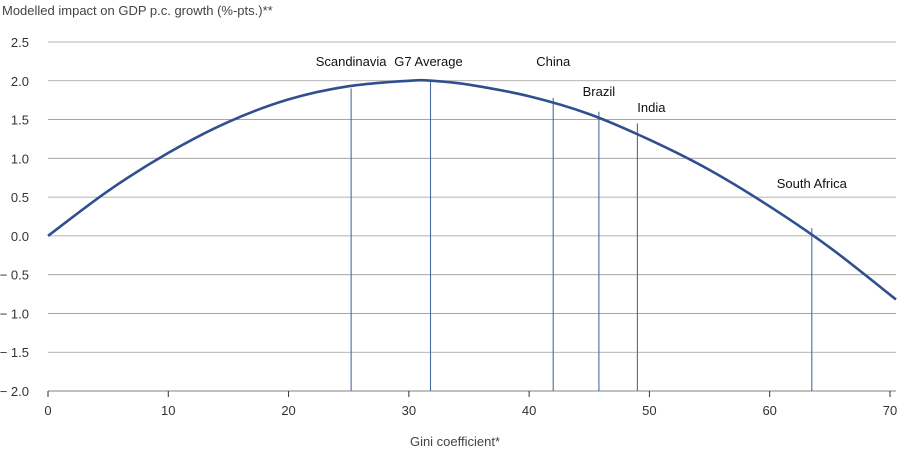  Describe the element at coordinates (529, 410) in the screenshot. I see `x-tick-label: 40` at that location.